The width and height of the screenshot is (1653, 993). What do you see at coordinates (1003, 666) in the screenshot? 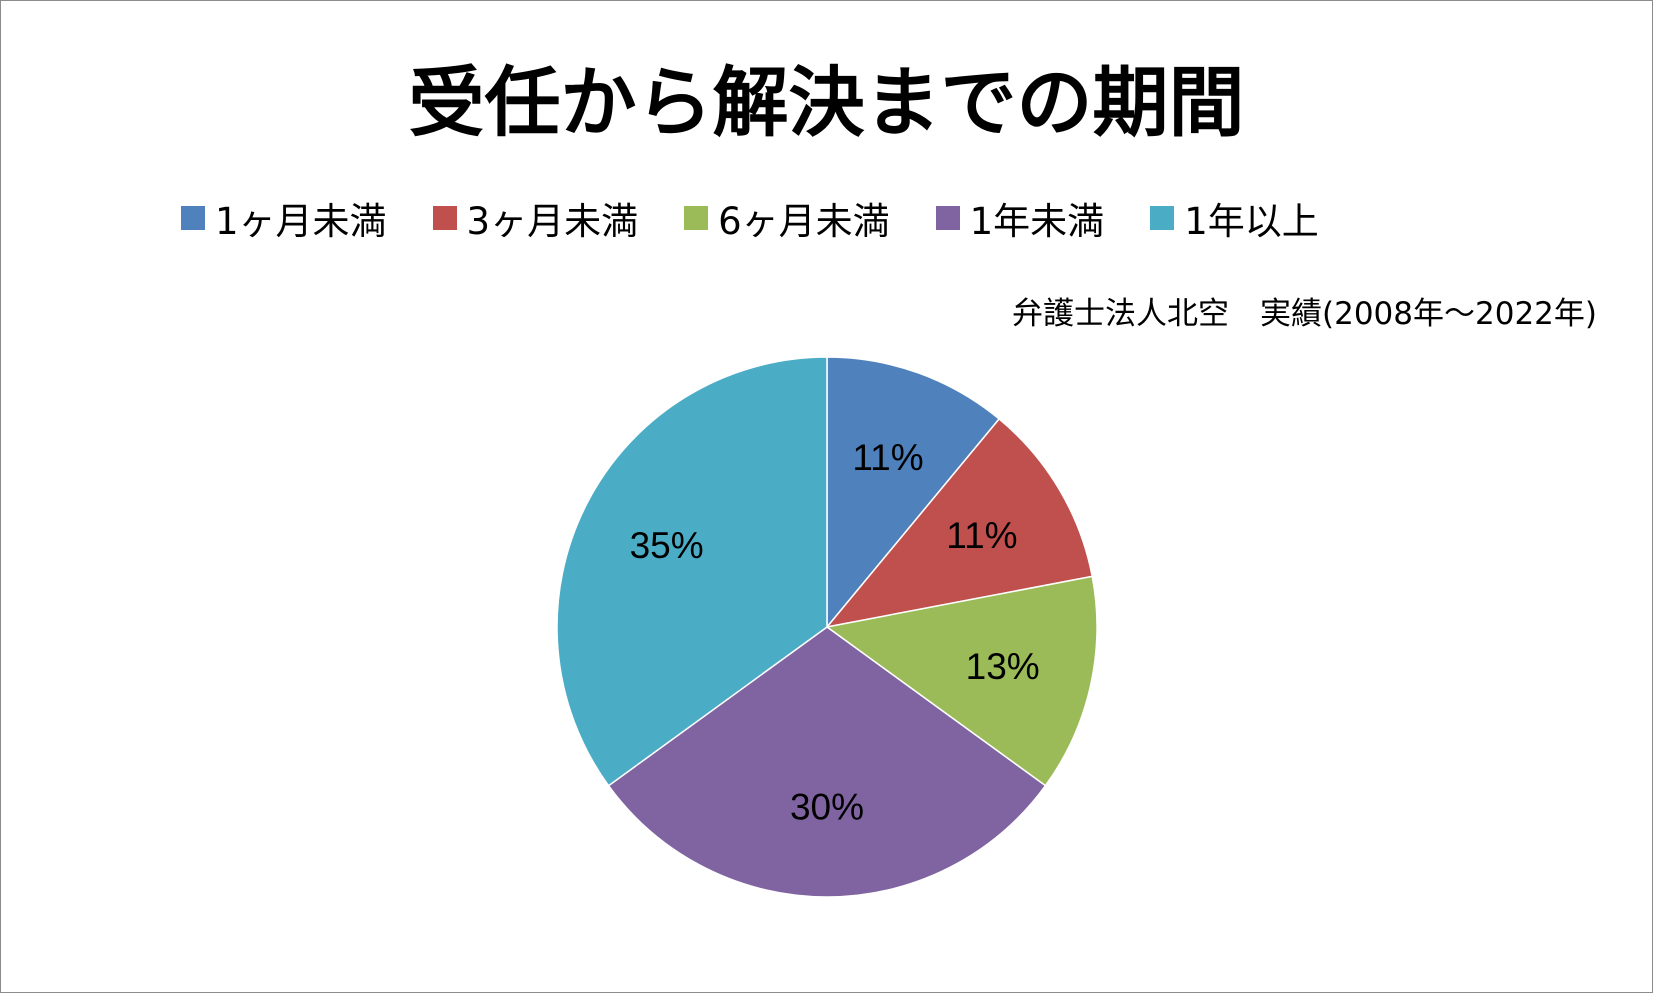
I see `data-label: 13%` at bounding box center [1003, 666].